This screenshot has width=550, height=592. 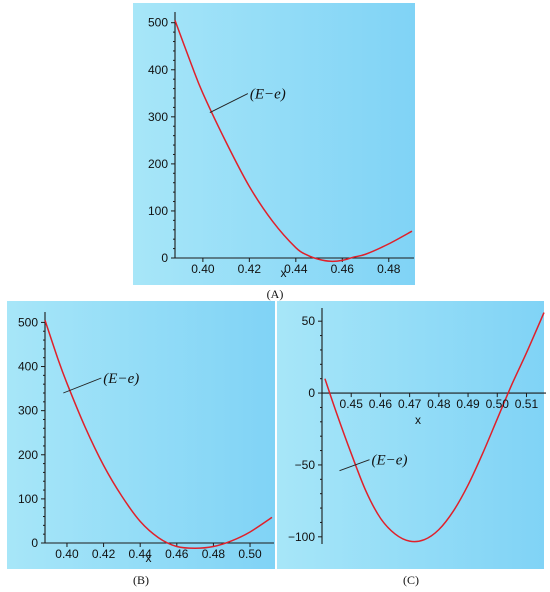 What do you see at coordinates (309, 321) in the screenshot?
I see `y-tick-label: 50` at bounding box center [309, 321].